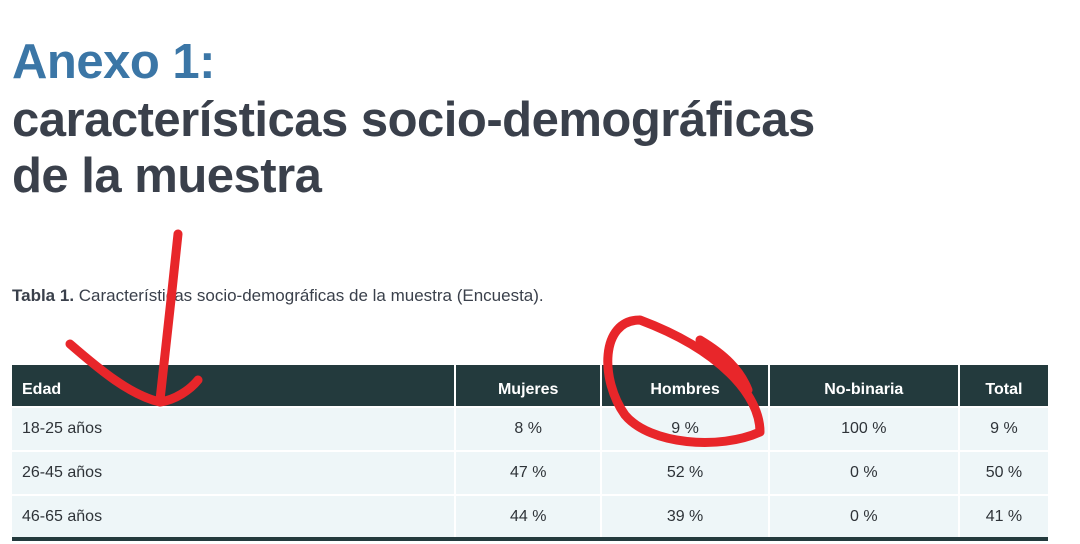 This screenshot has height=544, width=1080. Describe the element at coordinates (863, 386) in the screenshot. I see `column-header: No-binaria` at that location.